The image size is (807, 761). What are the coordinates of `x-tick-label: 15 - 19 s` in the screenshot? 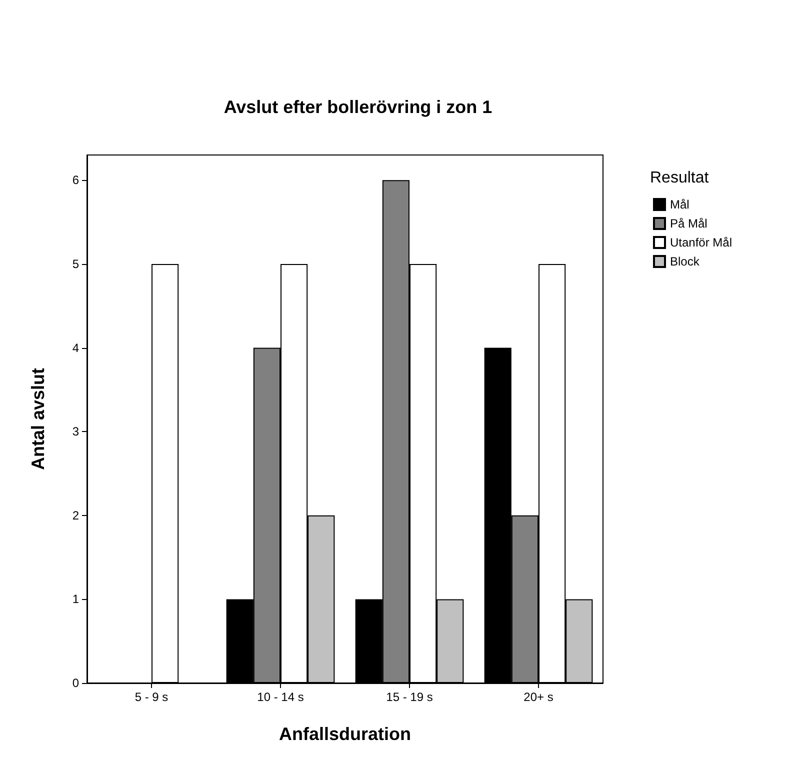 It's located at (409, 697).